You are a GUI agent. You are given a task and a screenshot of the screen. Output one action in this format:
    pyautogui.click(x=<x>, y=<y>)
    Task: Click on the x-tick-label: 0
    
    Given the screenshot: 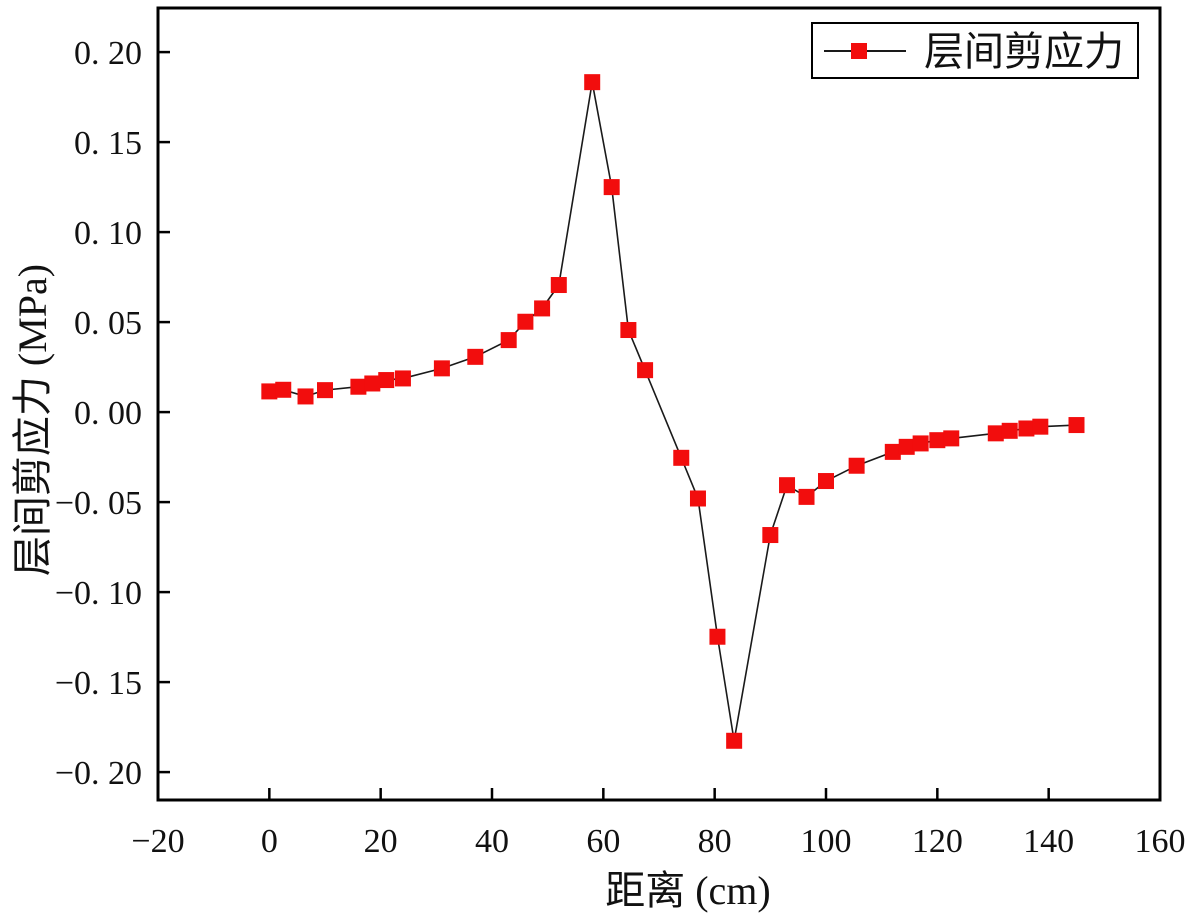 What is the action you would take?
    pyautogui.click(x=269, y=841)
    